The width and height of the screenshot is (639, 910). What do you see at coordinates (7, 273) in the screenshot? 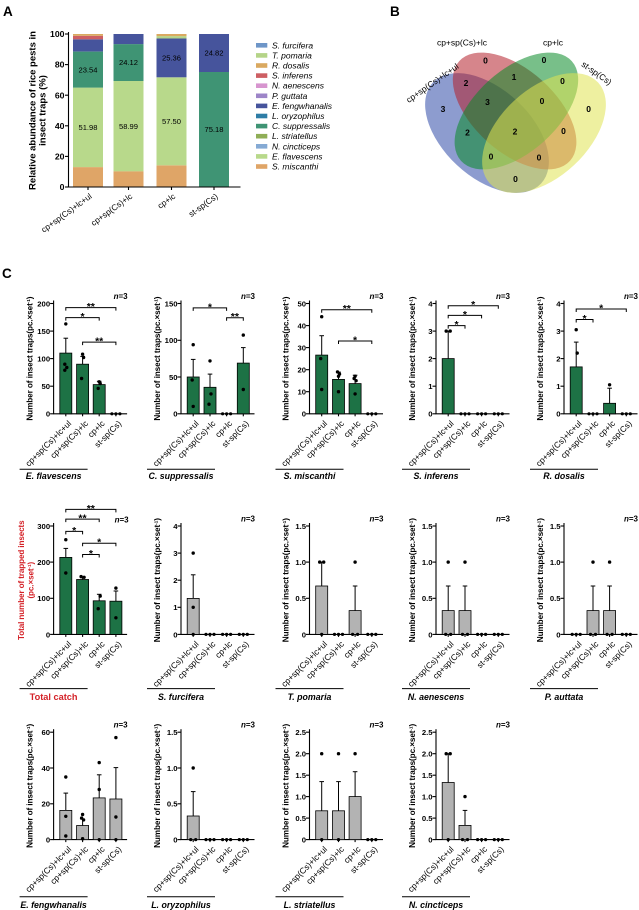
I see `svg-text: C` at bounding box center [7, 273].